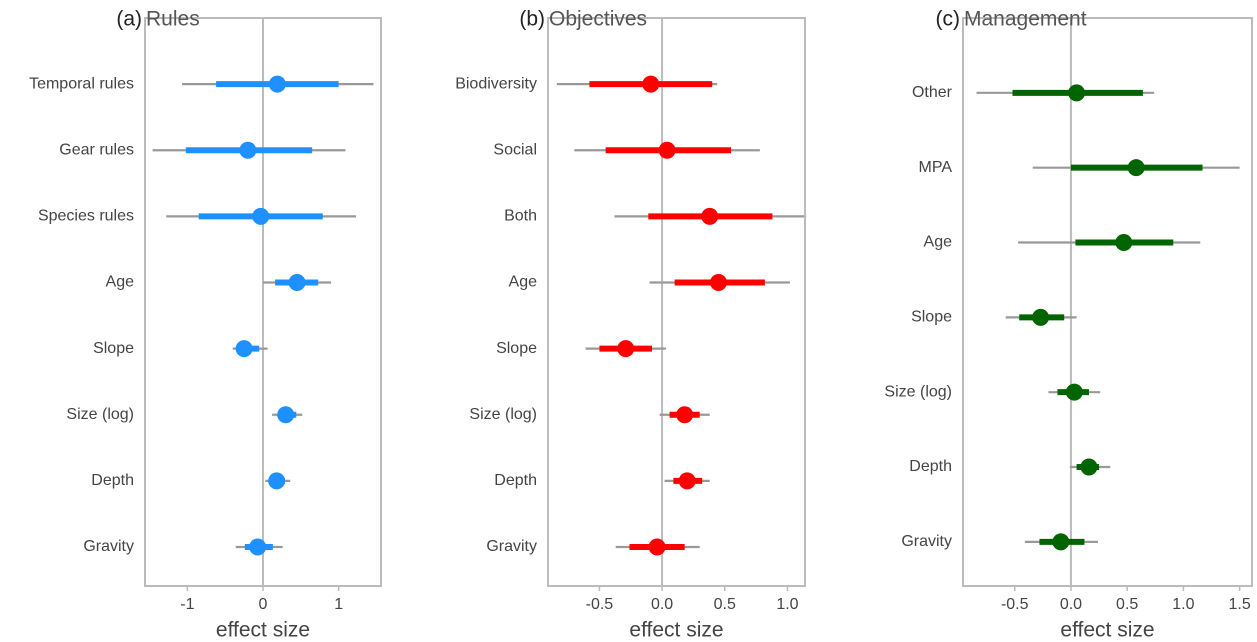 This screenshot has width=1257, height=642. Describe the element at coordinates (1025, 19) in the screenshot. I see `panel-title: Management` at that location.